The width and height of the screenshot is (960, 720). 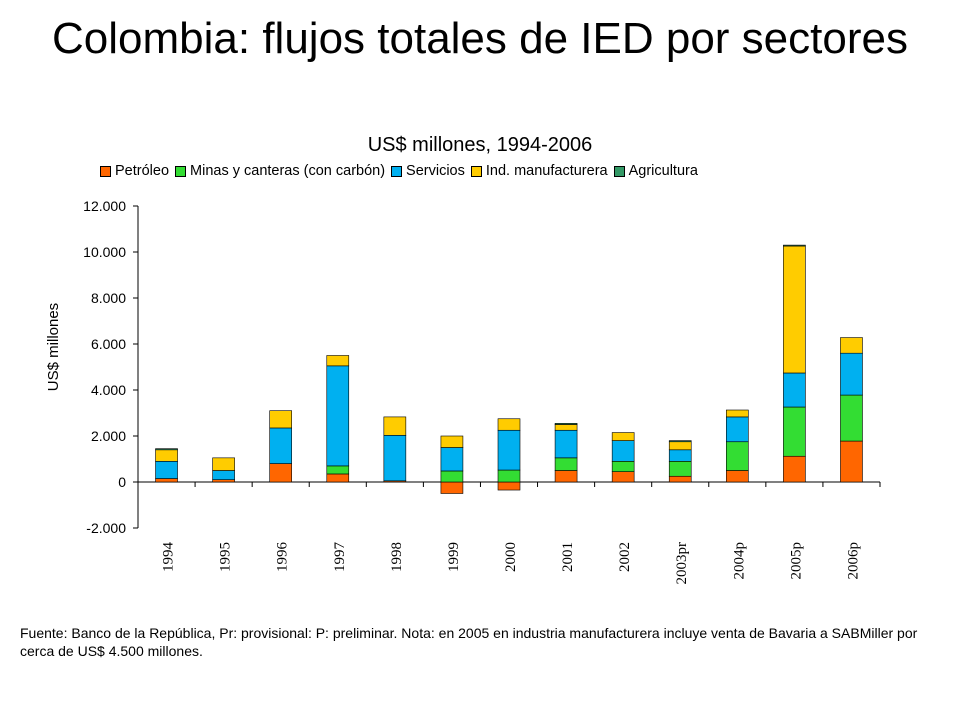 What do you see at coordinates (108, 436) in the screenshot?
I see `y-tick-label: 2.000` at bounding box center [108, 436].